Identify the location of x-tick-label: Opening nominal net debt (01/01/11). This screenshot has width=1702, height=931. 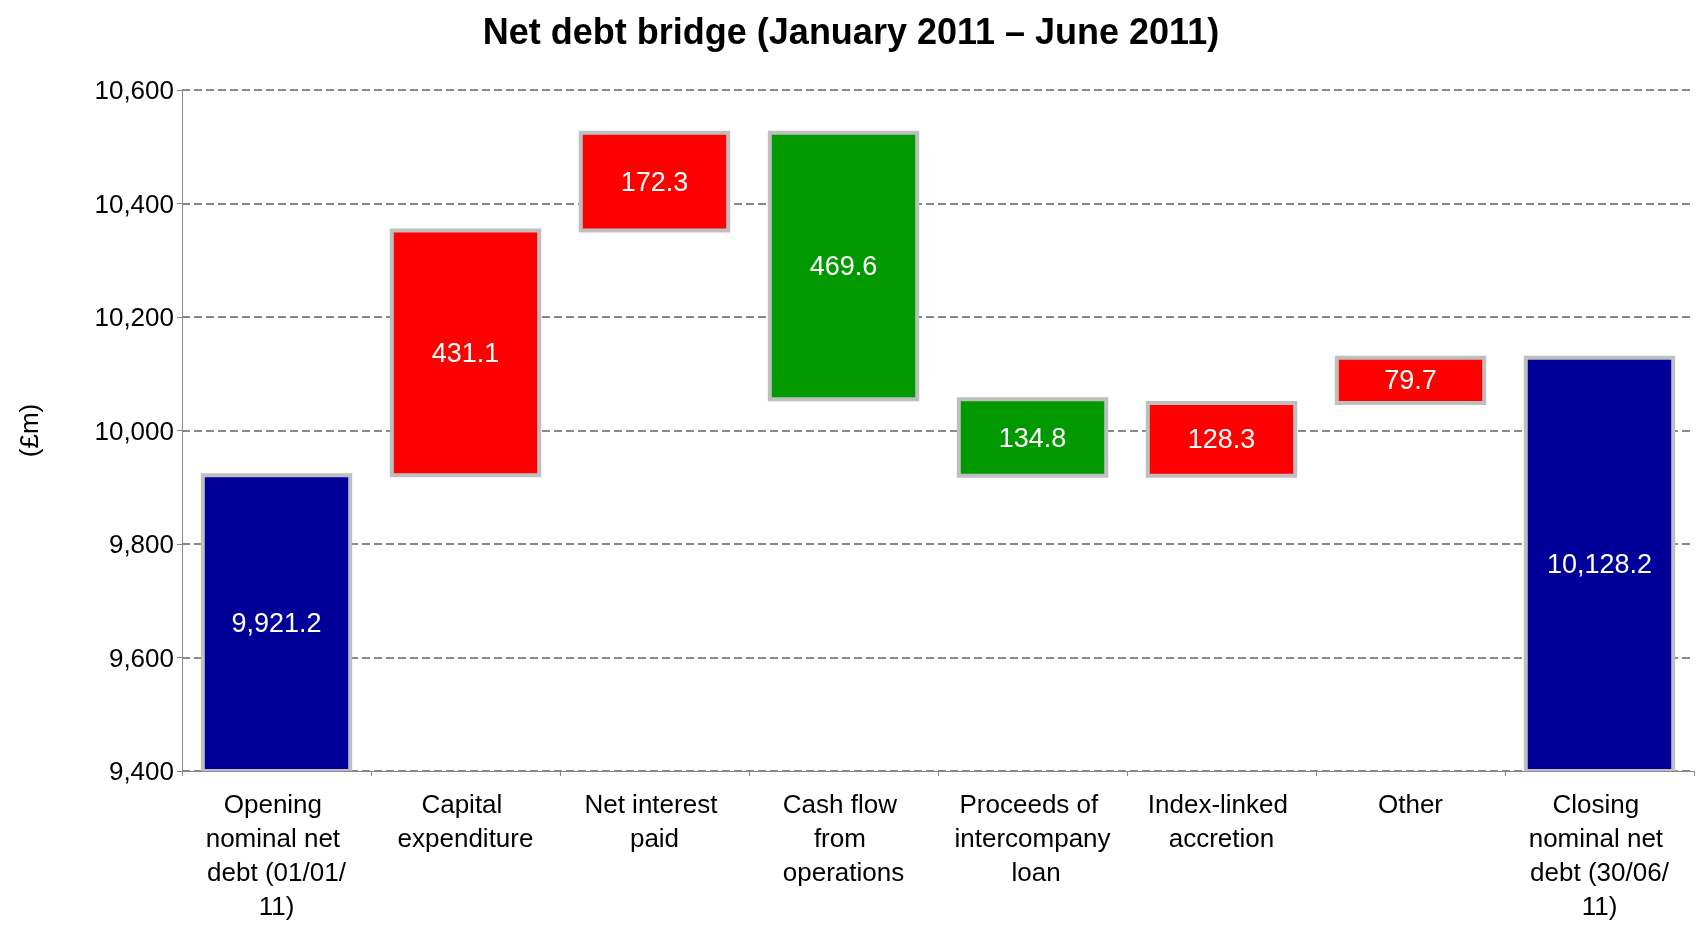
(276, 855).